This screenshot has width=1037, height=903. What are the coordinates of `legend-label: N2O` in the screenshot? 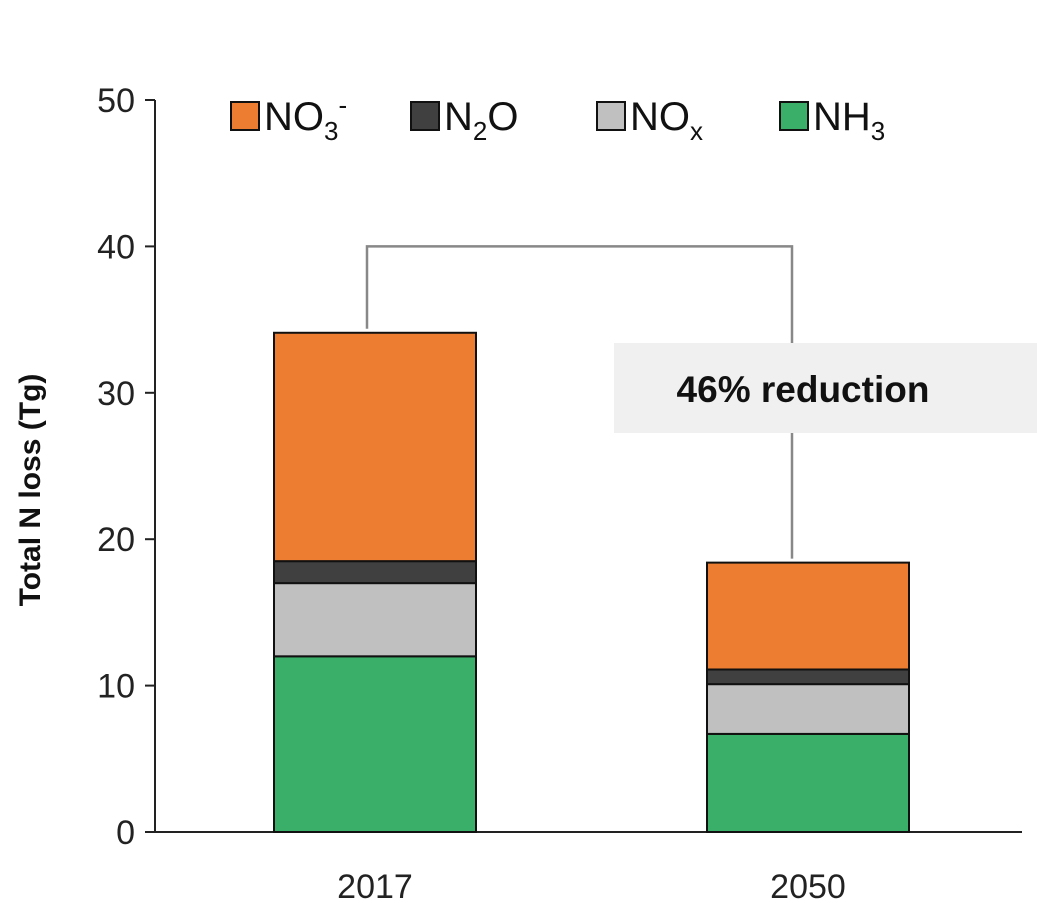 It's located at (481, 120).